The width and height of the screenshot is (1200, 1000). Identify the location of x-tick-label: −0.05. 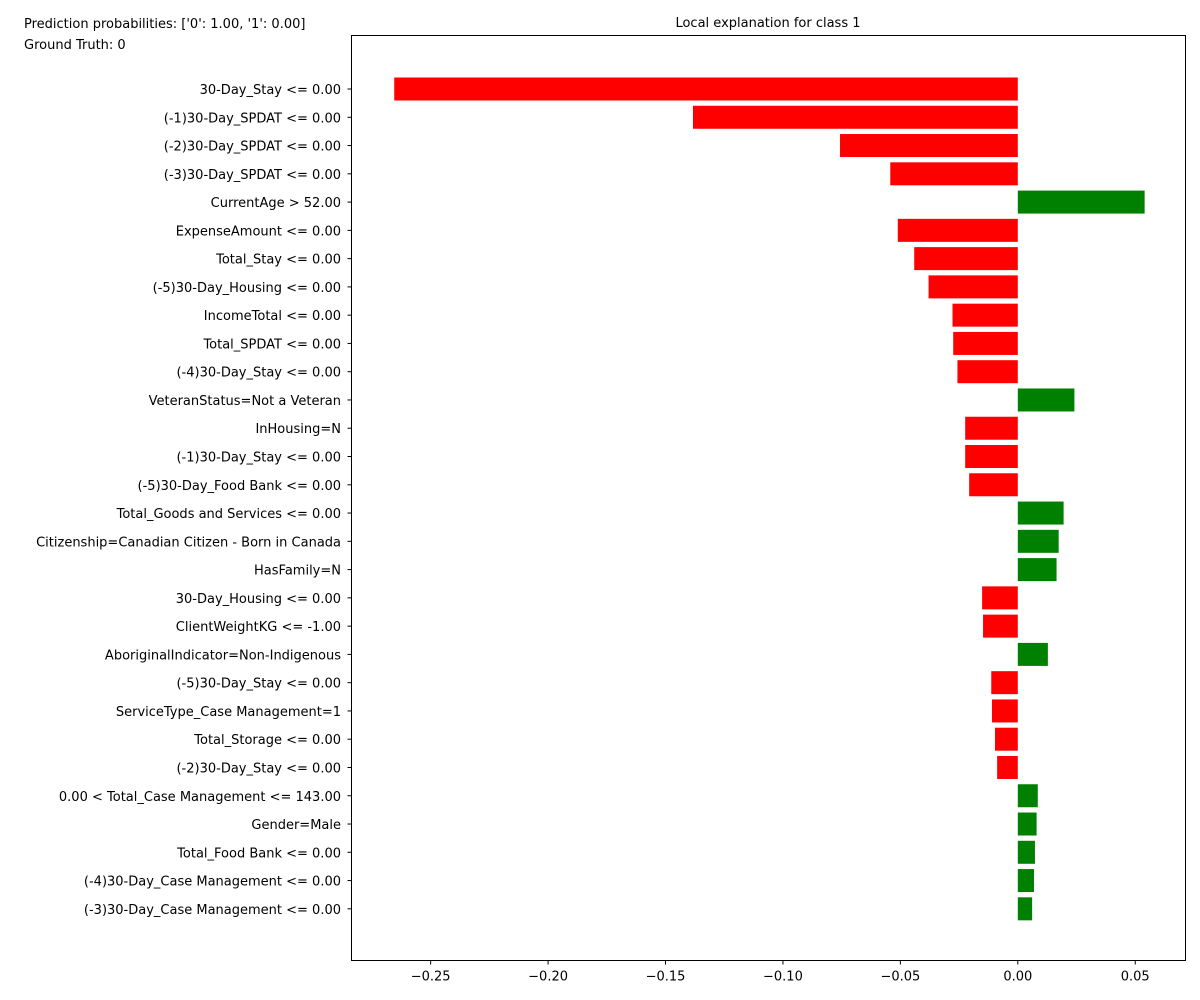
(900, 977).